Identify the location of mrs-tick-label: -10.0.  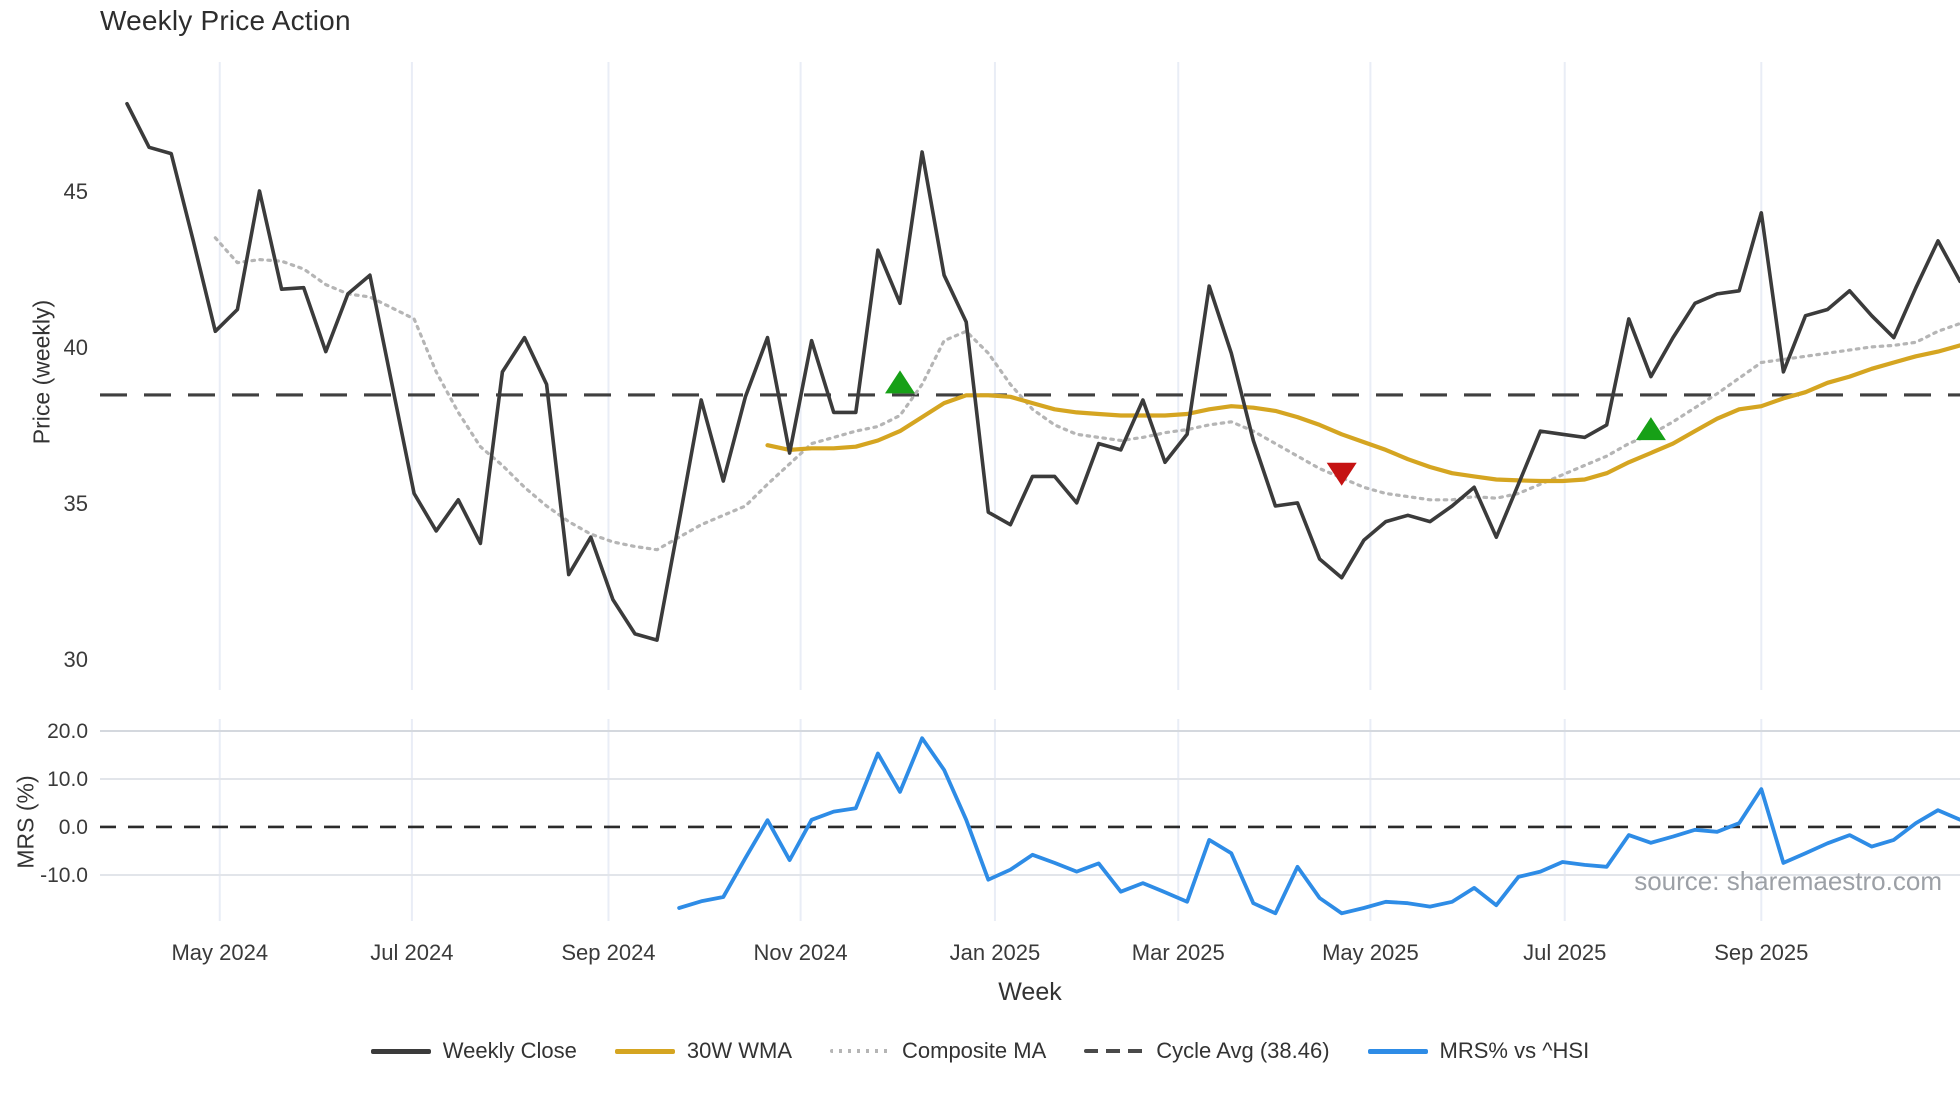
(64, 875).